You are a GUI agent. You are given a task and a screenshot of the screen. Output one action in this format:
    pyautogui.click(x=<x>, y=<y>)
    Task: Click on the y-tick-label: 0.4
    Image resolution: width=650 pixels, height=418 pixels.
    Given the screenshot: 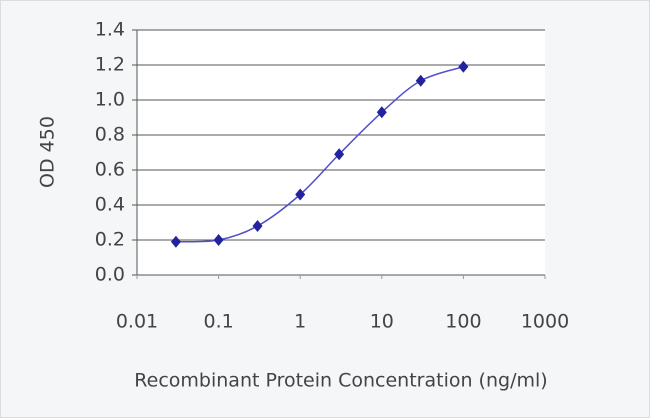 What is the action you would take?
    pyautogui.click(x=110, y=205)
    